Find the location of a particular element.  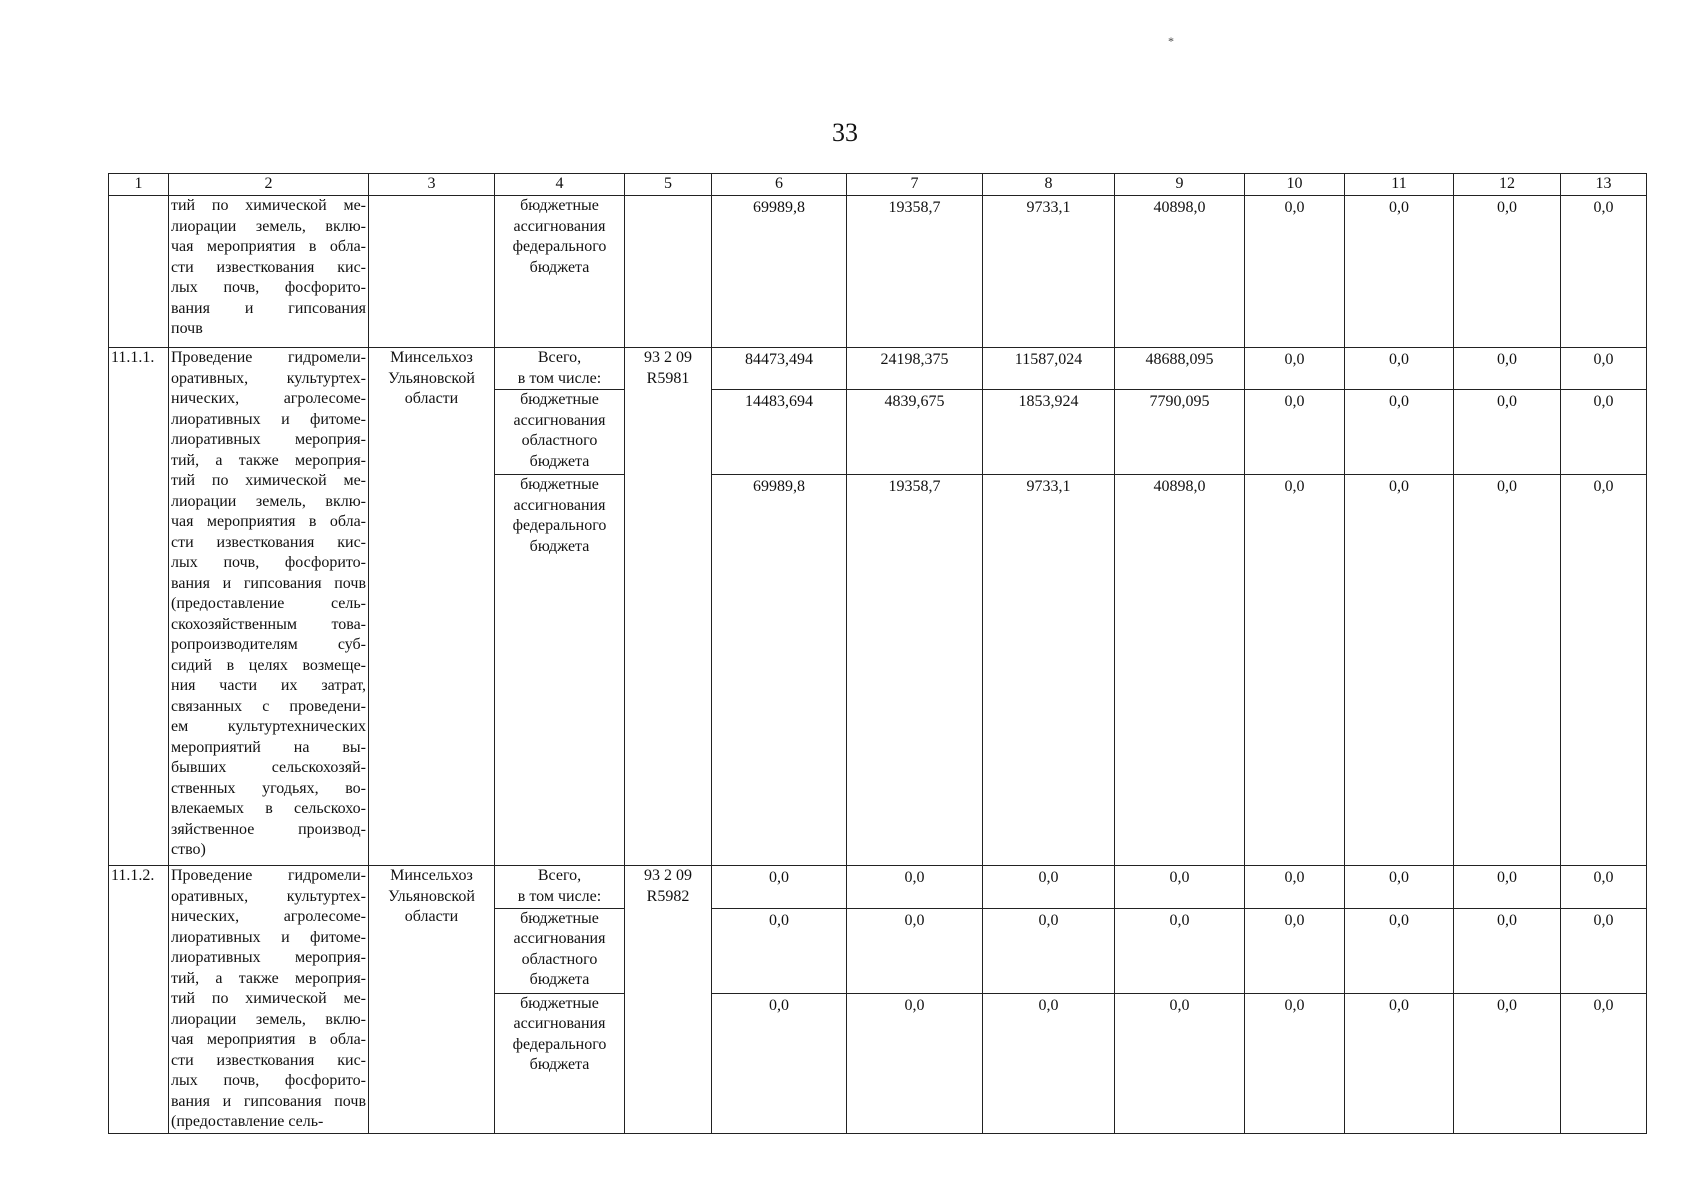

value-cell: 1853,924 is located at coordinates (1048, 432).